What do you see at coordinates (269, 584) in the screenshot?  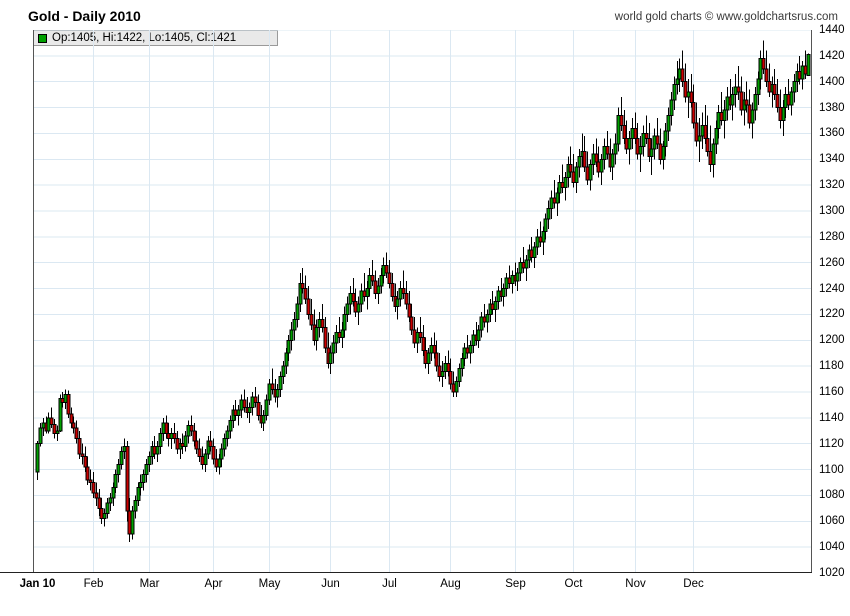 I see `x-axis-tick-label: May` at bounding box center [269, 584].